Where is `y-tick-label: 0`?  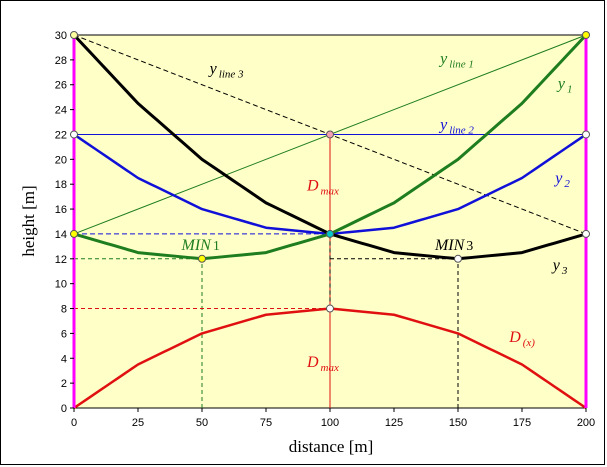 y-tick-label: 0 is located at coordinates (64, 409).